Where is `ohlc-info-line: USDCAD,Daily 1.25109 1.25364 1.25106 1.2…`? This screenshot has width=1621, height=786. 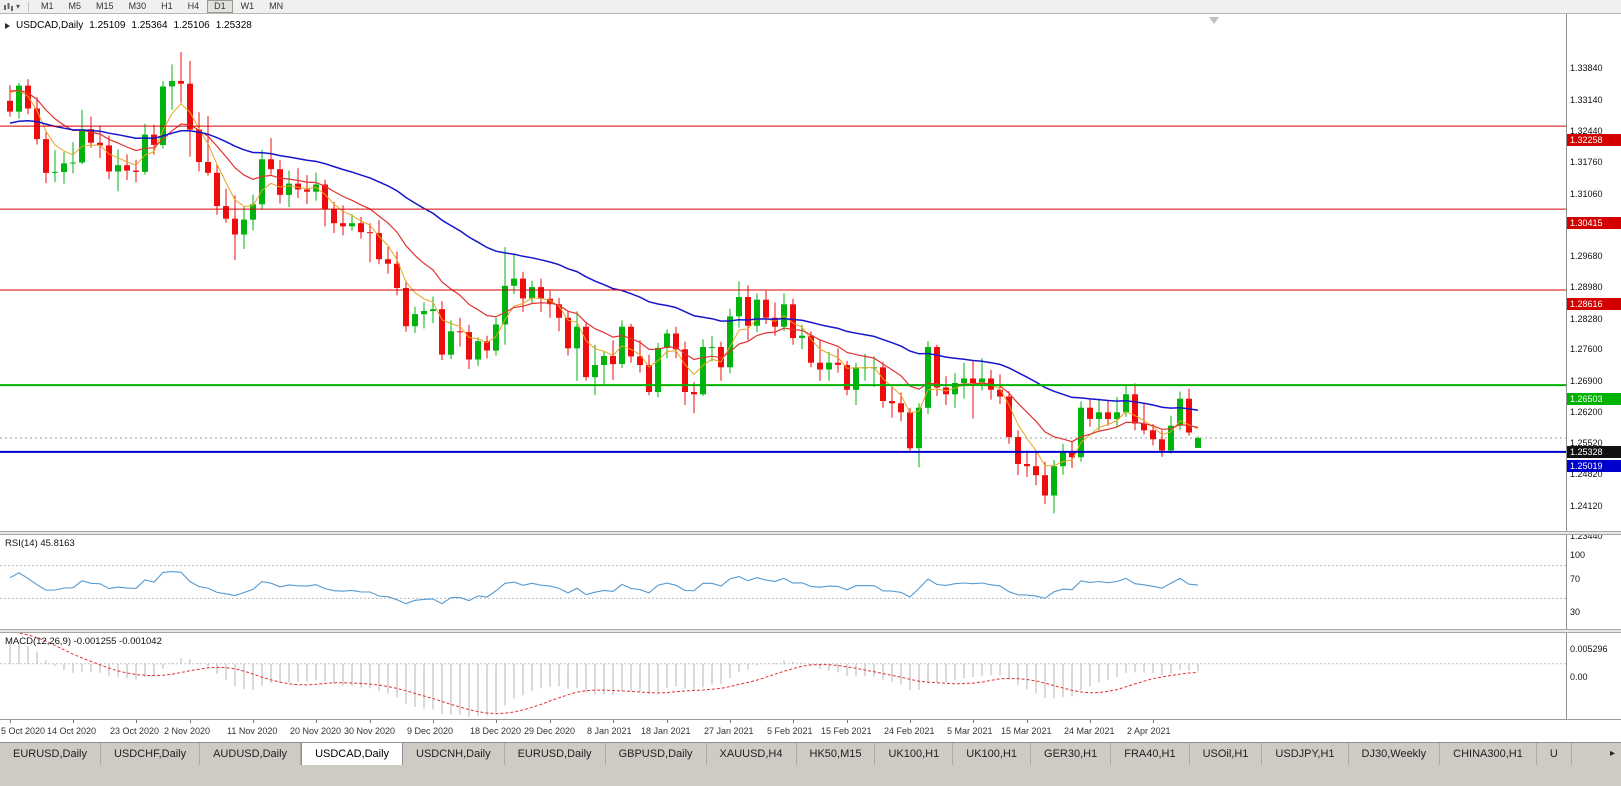 ohlc-info-line: USDCAD,Daily 1.25109 1.25364 1.25106 1.2… is located at coordinates (128, 25).